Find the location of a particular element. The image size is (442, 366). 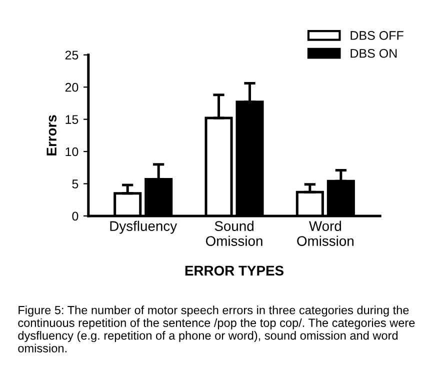

legend-label: DBS OFF is located at coordinates (377, 35).